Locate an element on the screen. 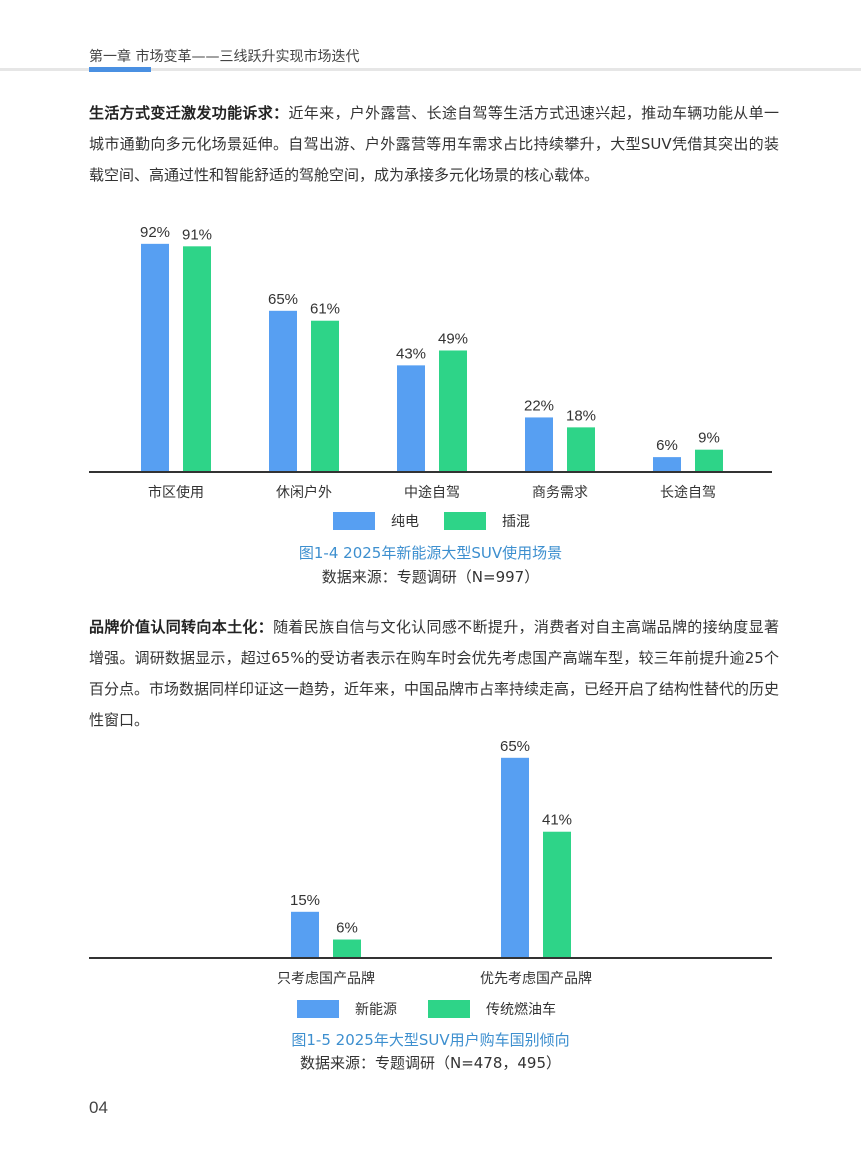 The height and width of the screenshot is (1169, 861). figure-source: 数据来源：专题调研（N=997） is located at coordinates (430, 577).